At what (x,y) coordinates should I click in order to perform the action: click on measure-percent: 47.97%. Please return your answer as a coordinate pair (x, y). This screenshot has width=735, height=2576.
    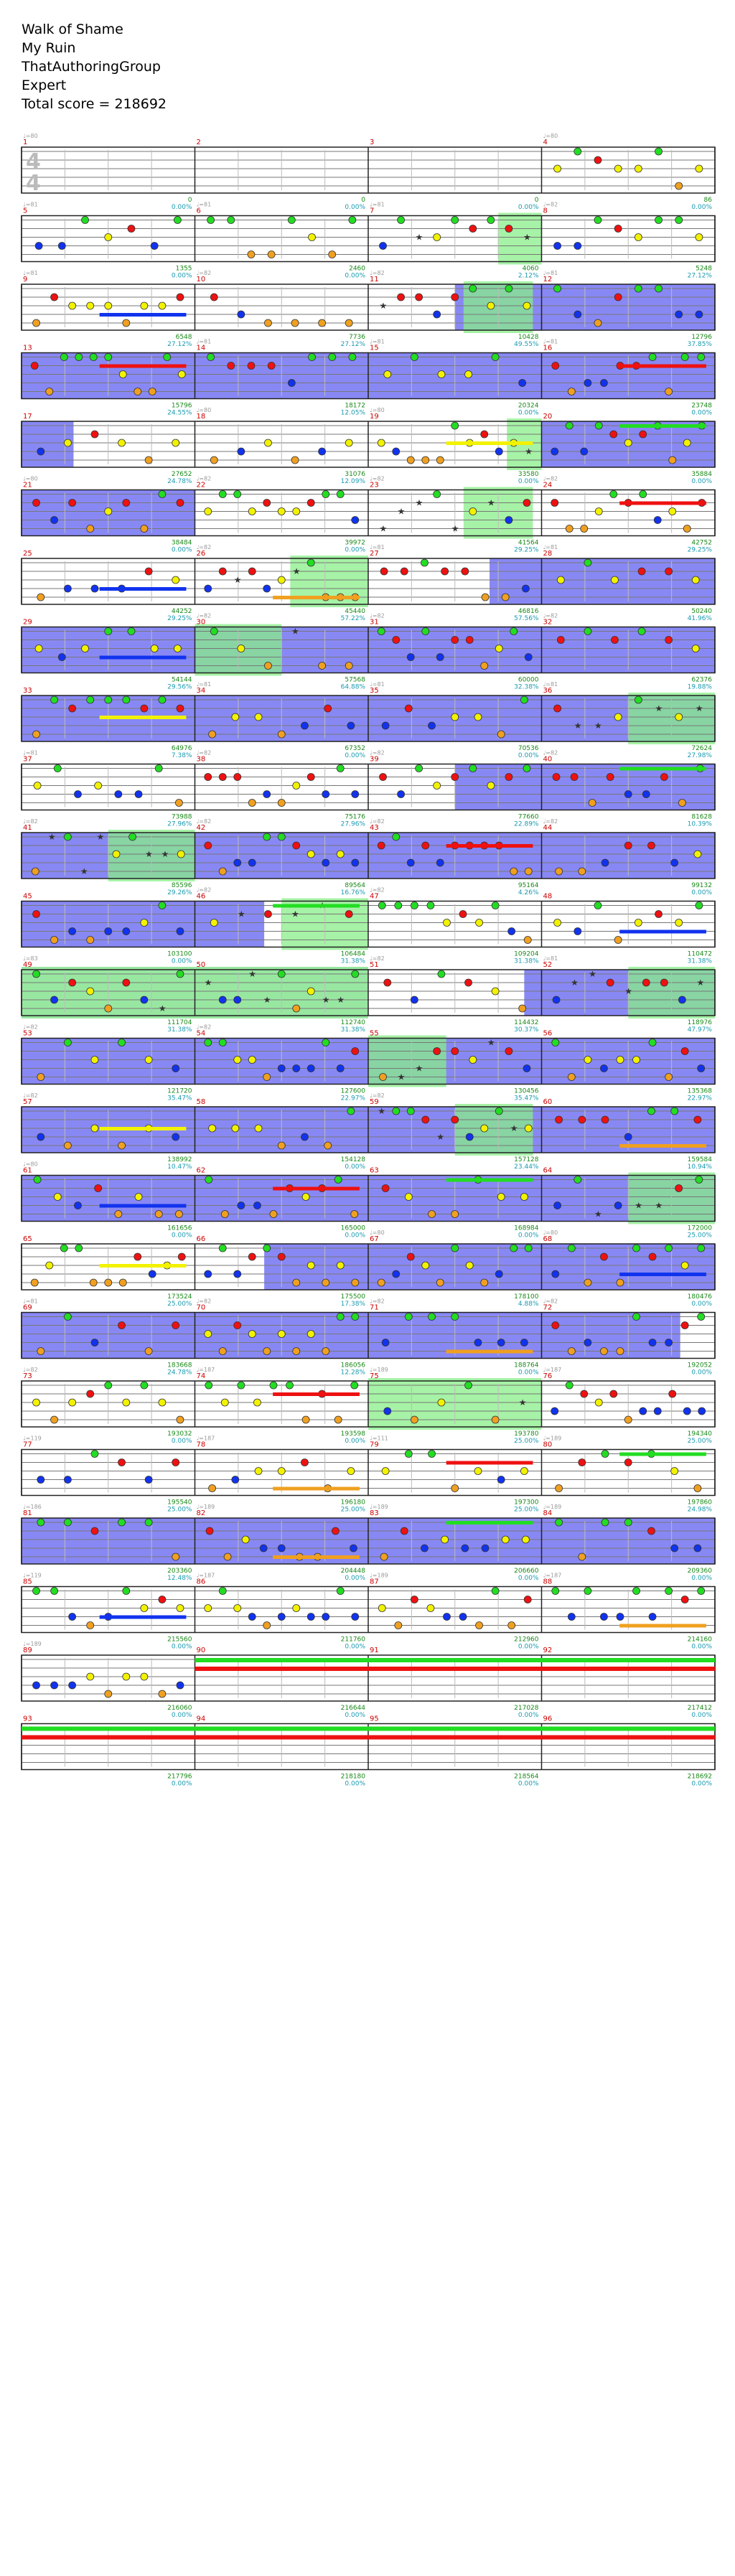
    Looking at the image, I should click on (700, 1030).